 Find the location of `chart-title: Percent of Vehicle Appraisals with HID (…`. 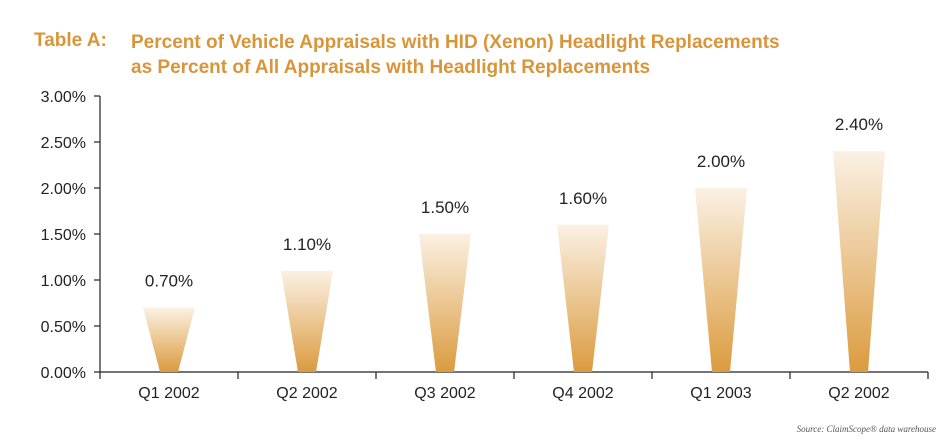

chart-title: Percent of Vehicle Appraisals with HID (… is located at coordinates (455, 55).